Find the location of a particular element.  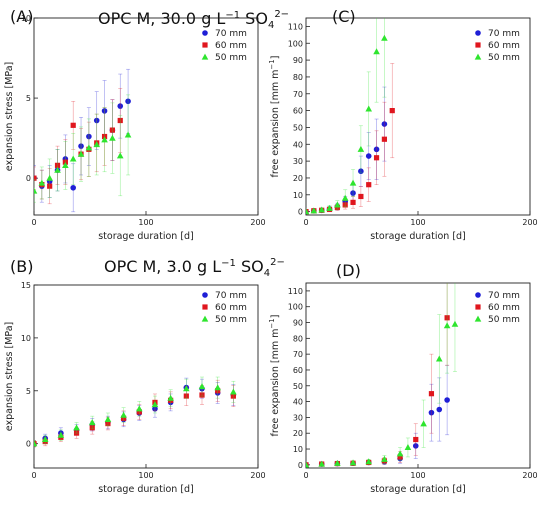

panel-c-ytick-label-8: 80 is located at coordinates (298, 77).